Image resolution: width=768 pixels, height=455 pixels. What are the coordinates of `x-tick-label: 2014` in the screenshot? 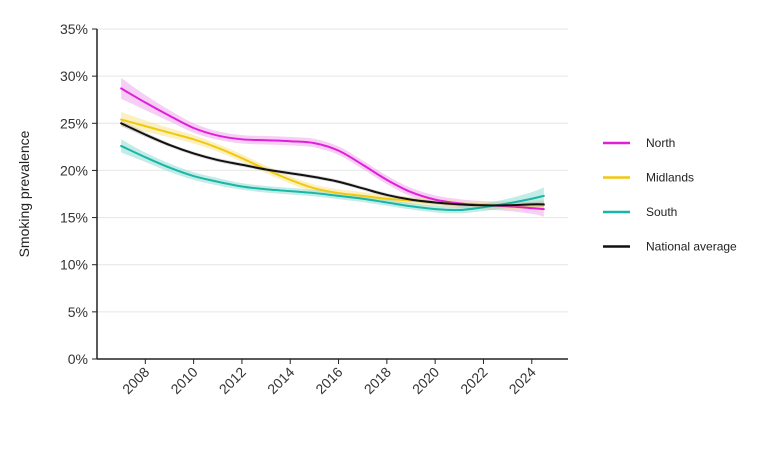 It's located at (280, 380).